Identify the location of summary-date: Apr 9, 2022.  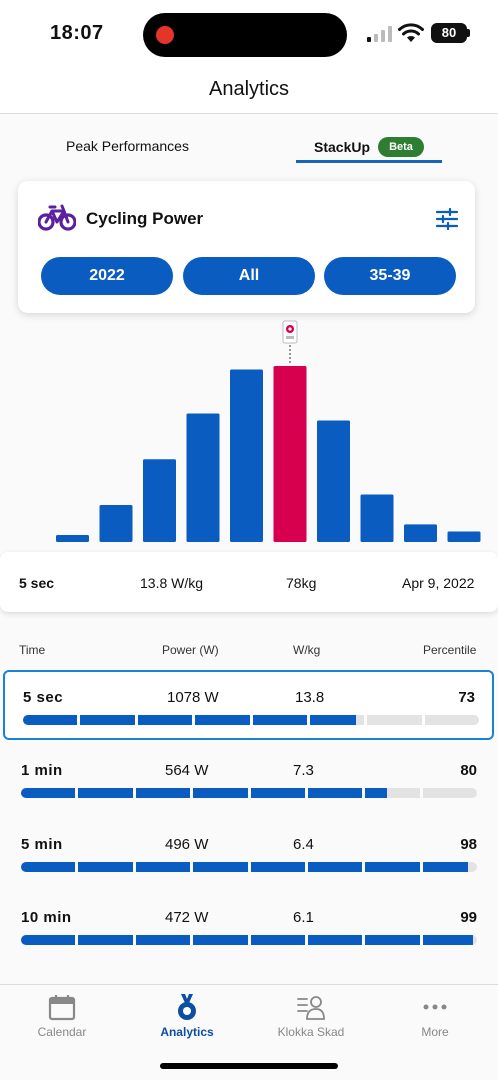
(438, 583).